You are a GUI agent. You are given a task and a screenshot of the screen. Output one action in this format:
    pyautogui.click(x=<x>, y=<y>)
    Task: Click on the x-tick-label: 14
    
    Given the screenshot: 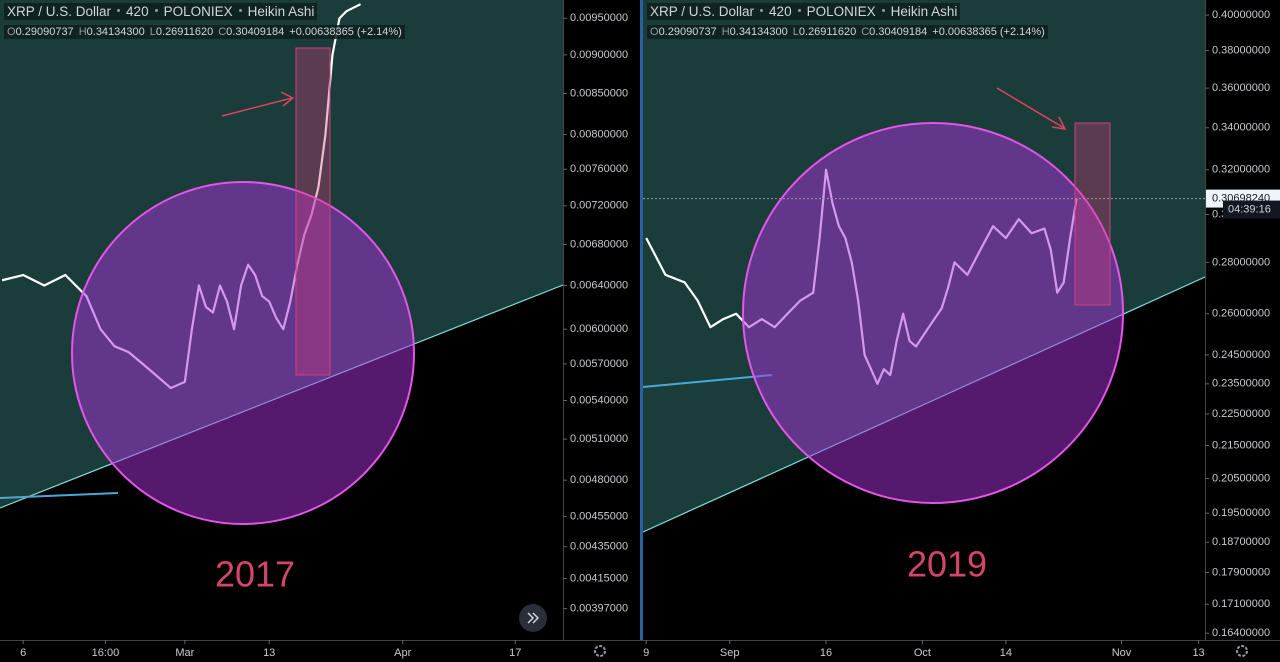 What is the action you would take?
    pyautogui.click(x=1006, y=653)
    